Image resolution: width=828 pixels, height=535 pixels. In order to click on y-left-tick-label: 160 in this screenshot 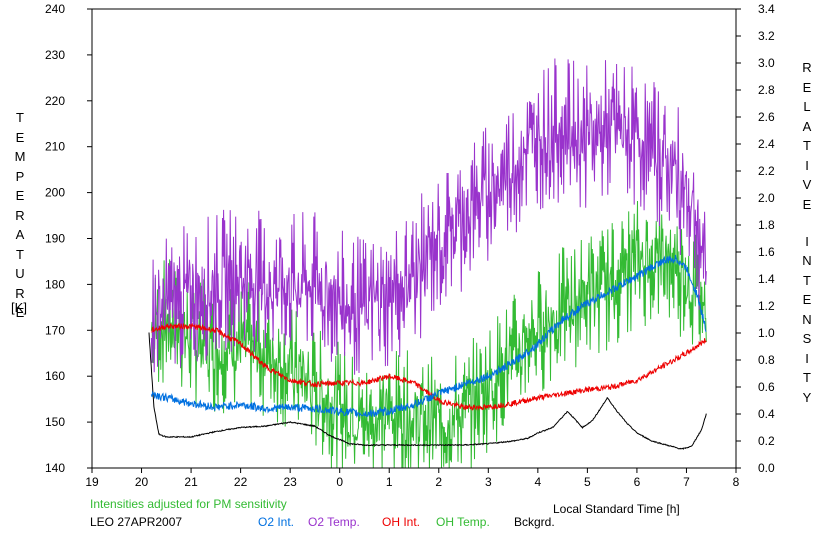, I will do `click(55, 376)`.